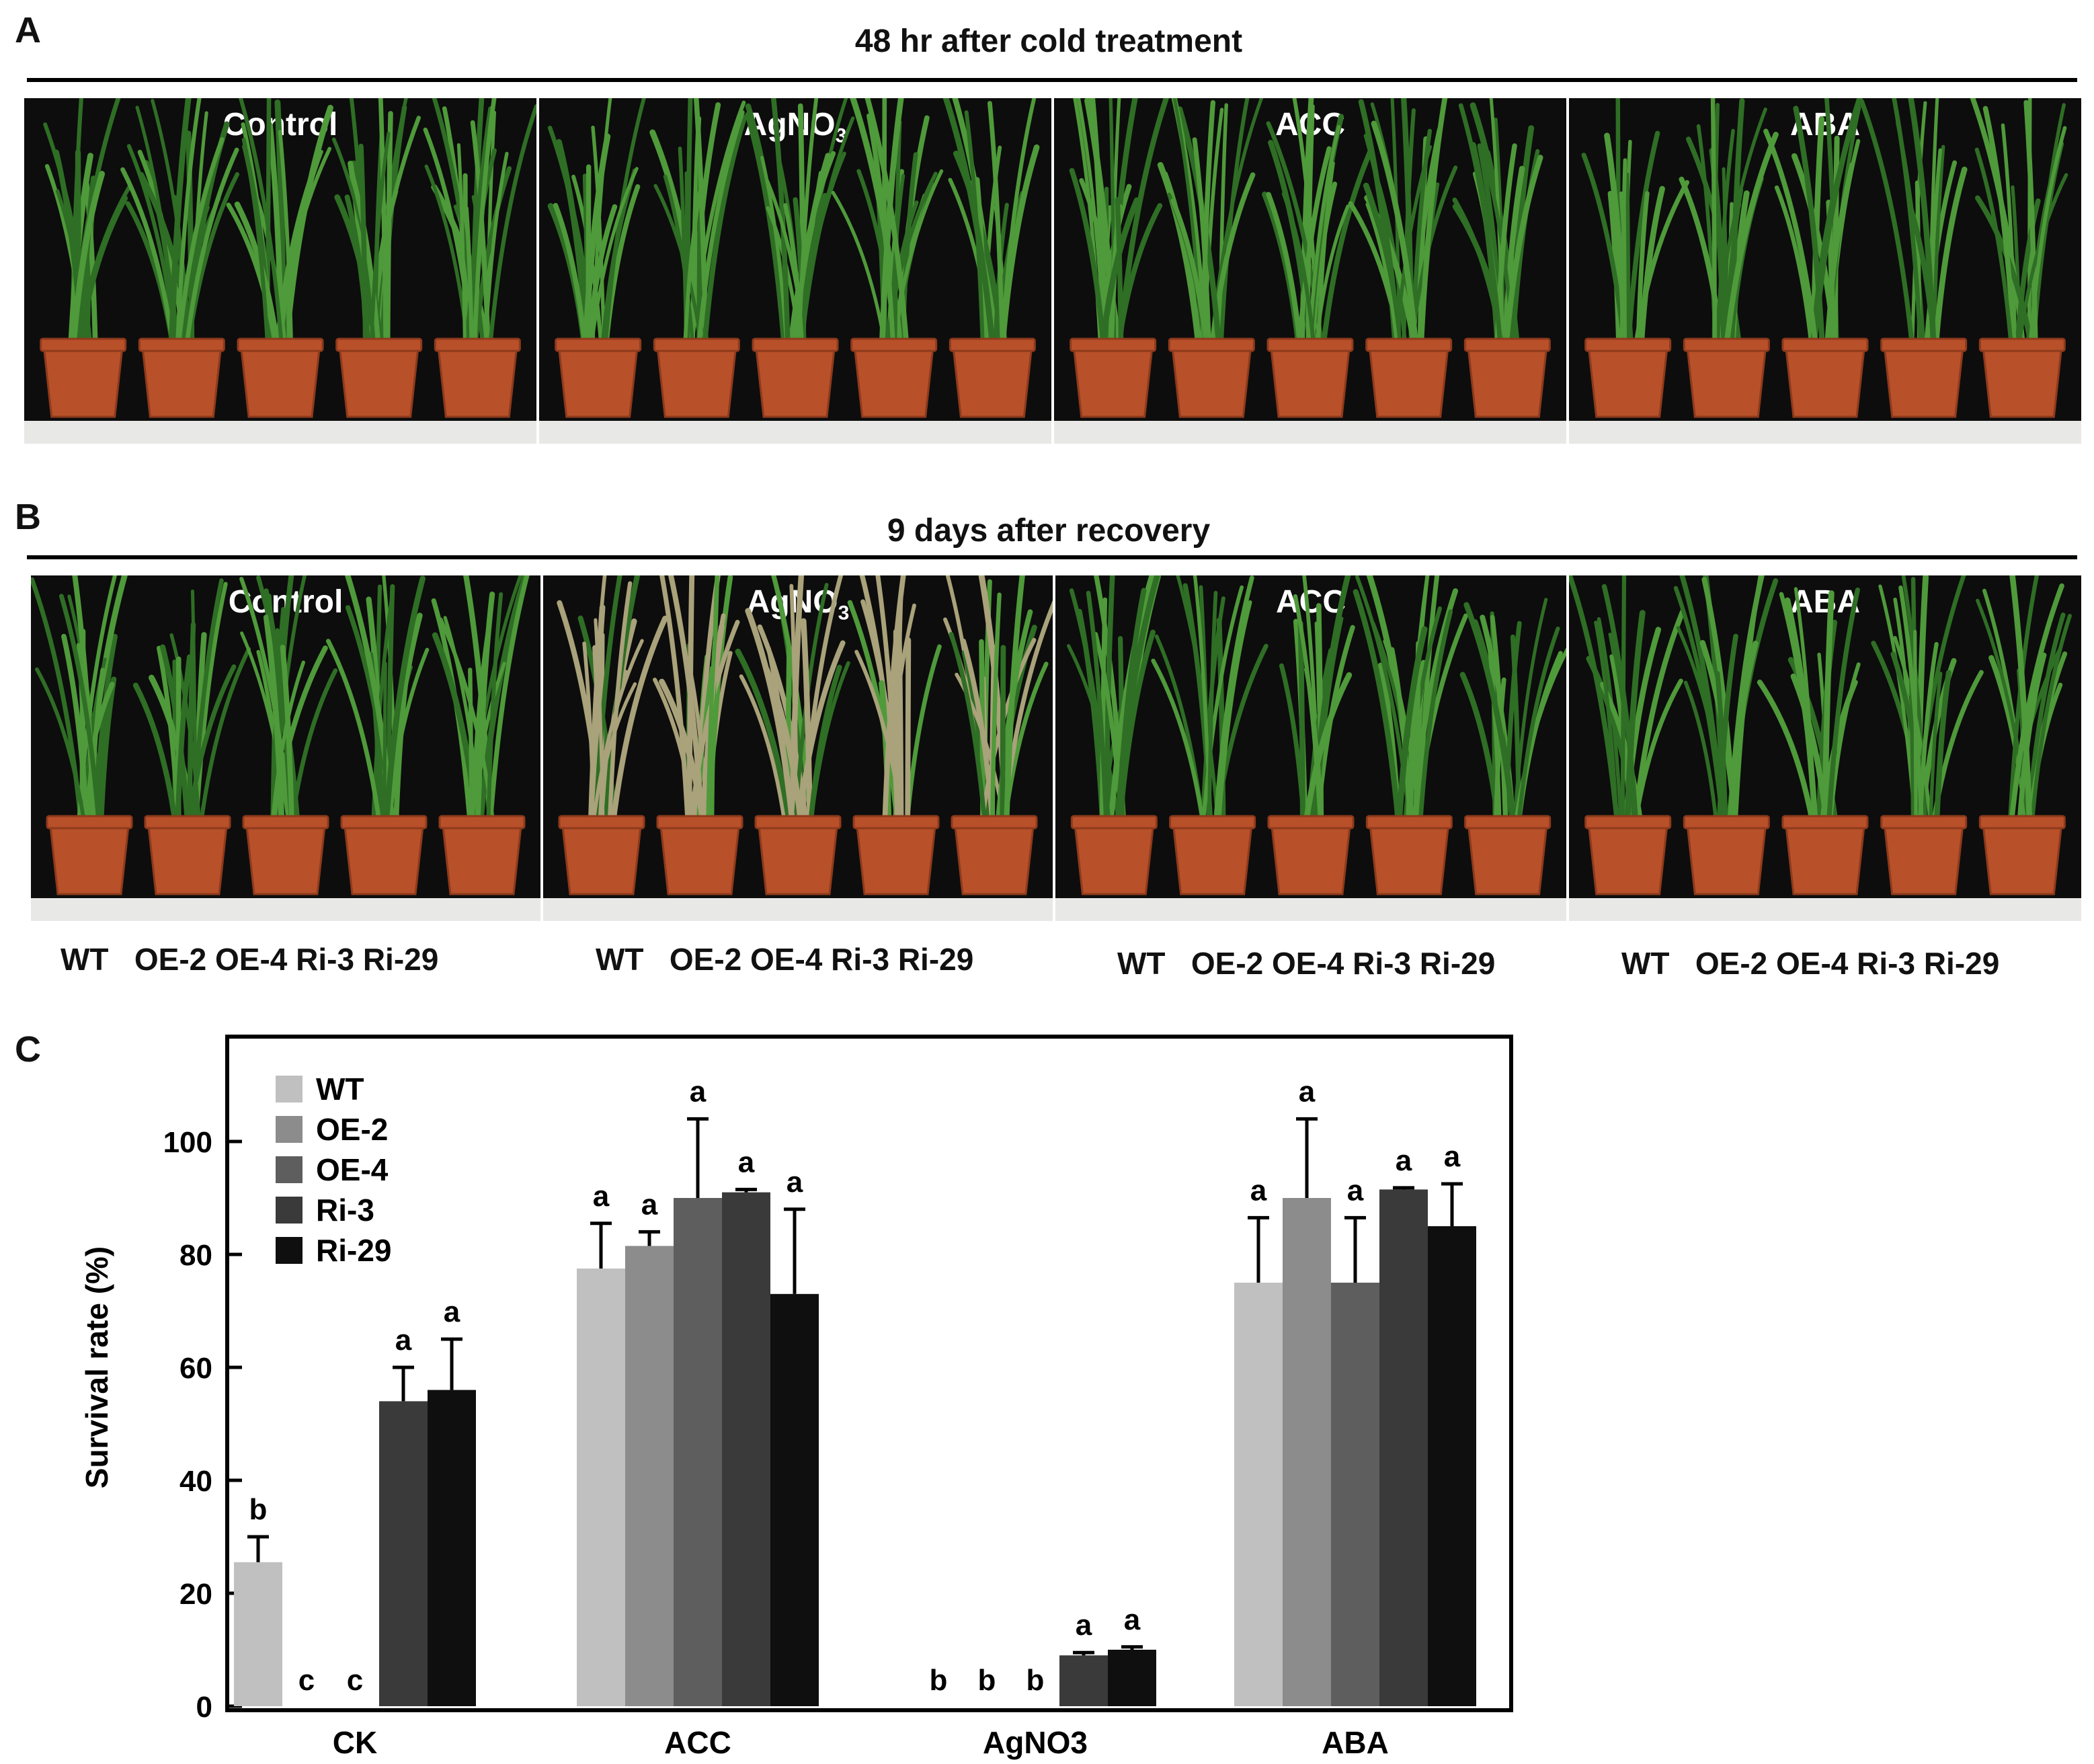 This screenshot has height=1764, width=2094. I want to click on genotype-labels-3: WT OE-2 OE-4 Ri-3 Ri-29, so click(1306, 963).